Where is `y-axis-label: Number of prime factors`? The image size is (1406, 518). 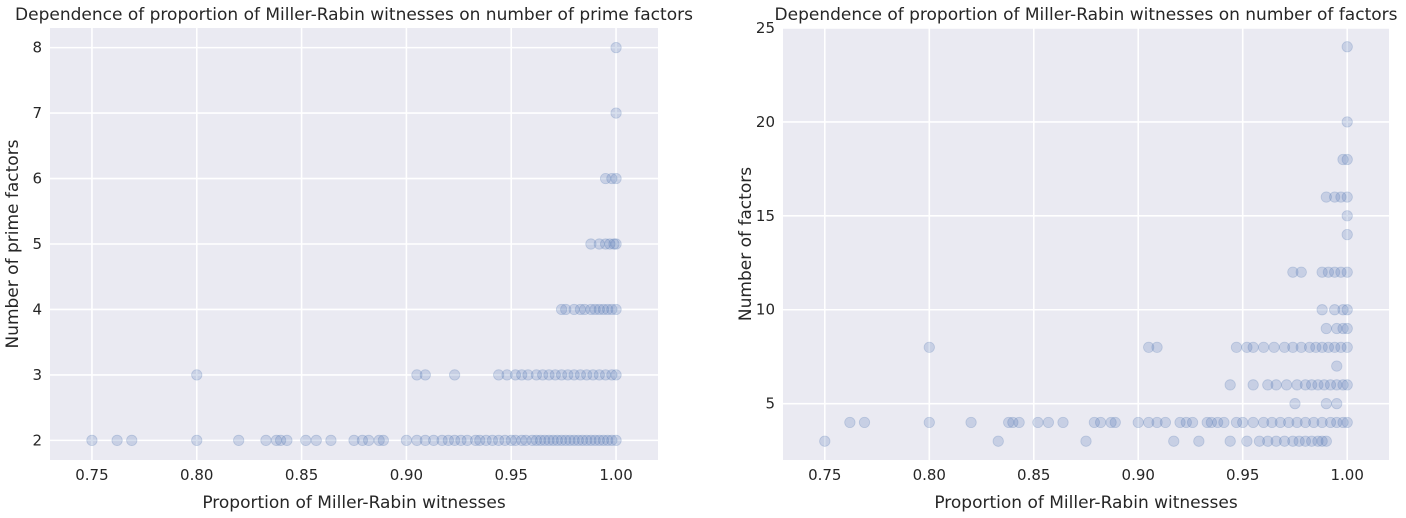 y-axis-label: Number of prime factors is located at coordinates (13, 243).